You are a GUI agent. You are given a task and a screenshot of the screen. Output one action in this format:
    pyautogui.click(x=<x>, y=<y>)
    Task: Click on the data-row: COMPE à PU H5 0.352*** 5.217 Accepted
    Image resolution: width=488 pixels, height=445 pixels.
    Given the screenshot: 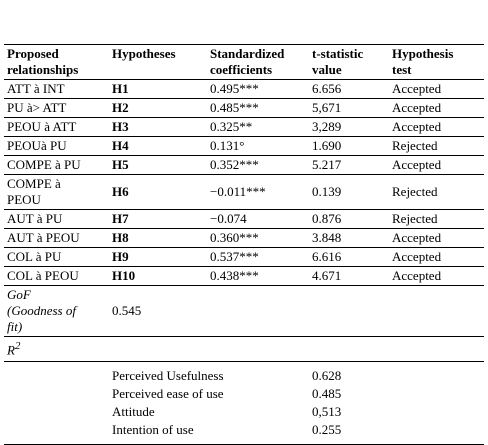 What is the action you would take?
    pyautogui.click(x=244, y=165)
    